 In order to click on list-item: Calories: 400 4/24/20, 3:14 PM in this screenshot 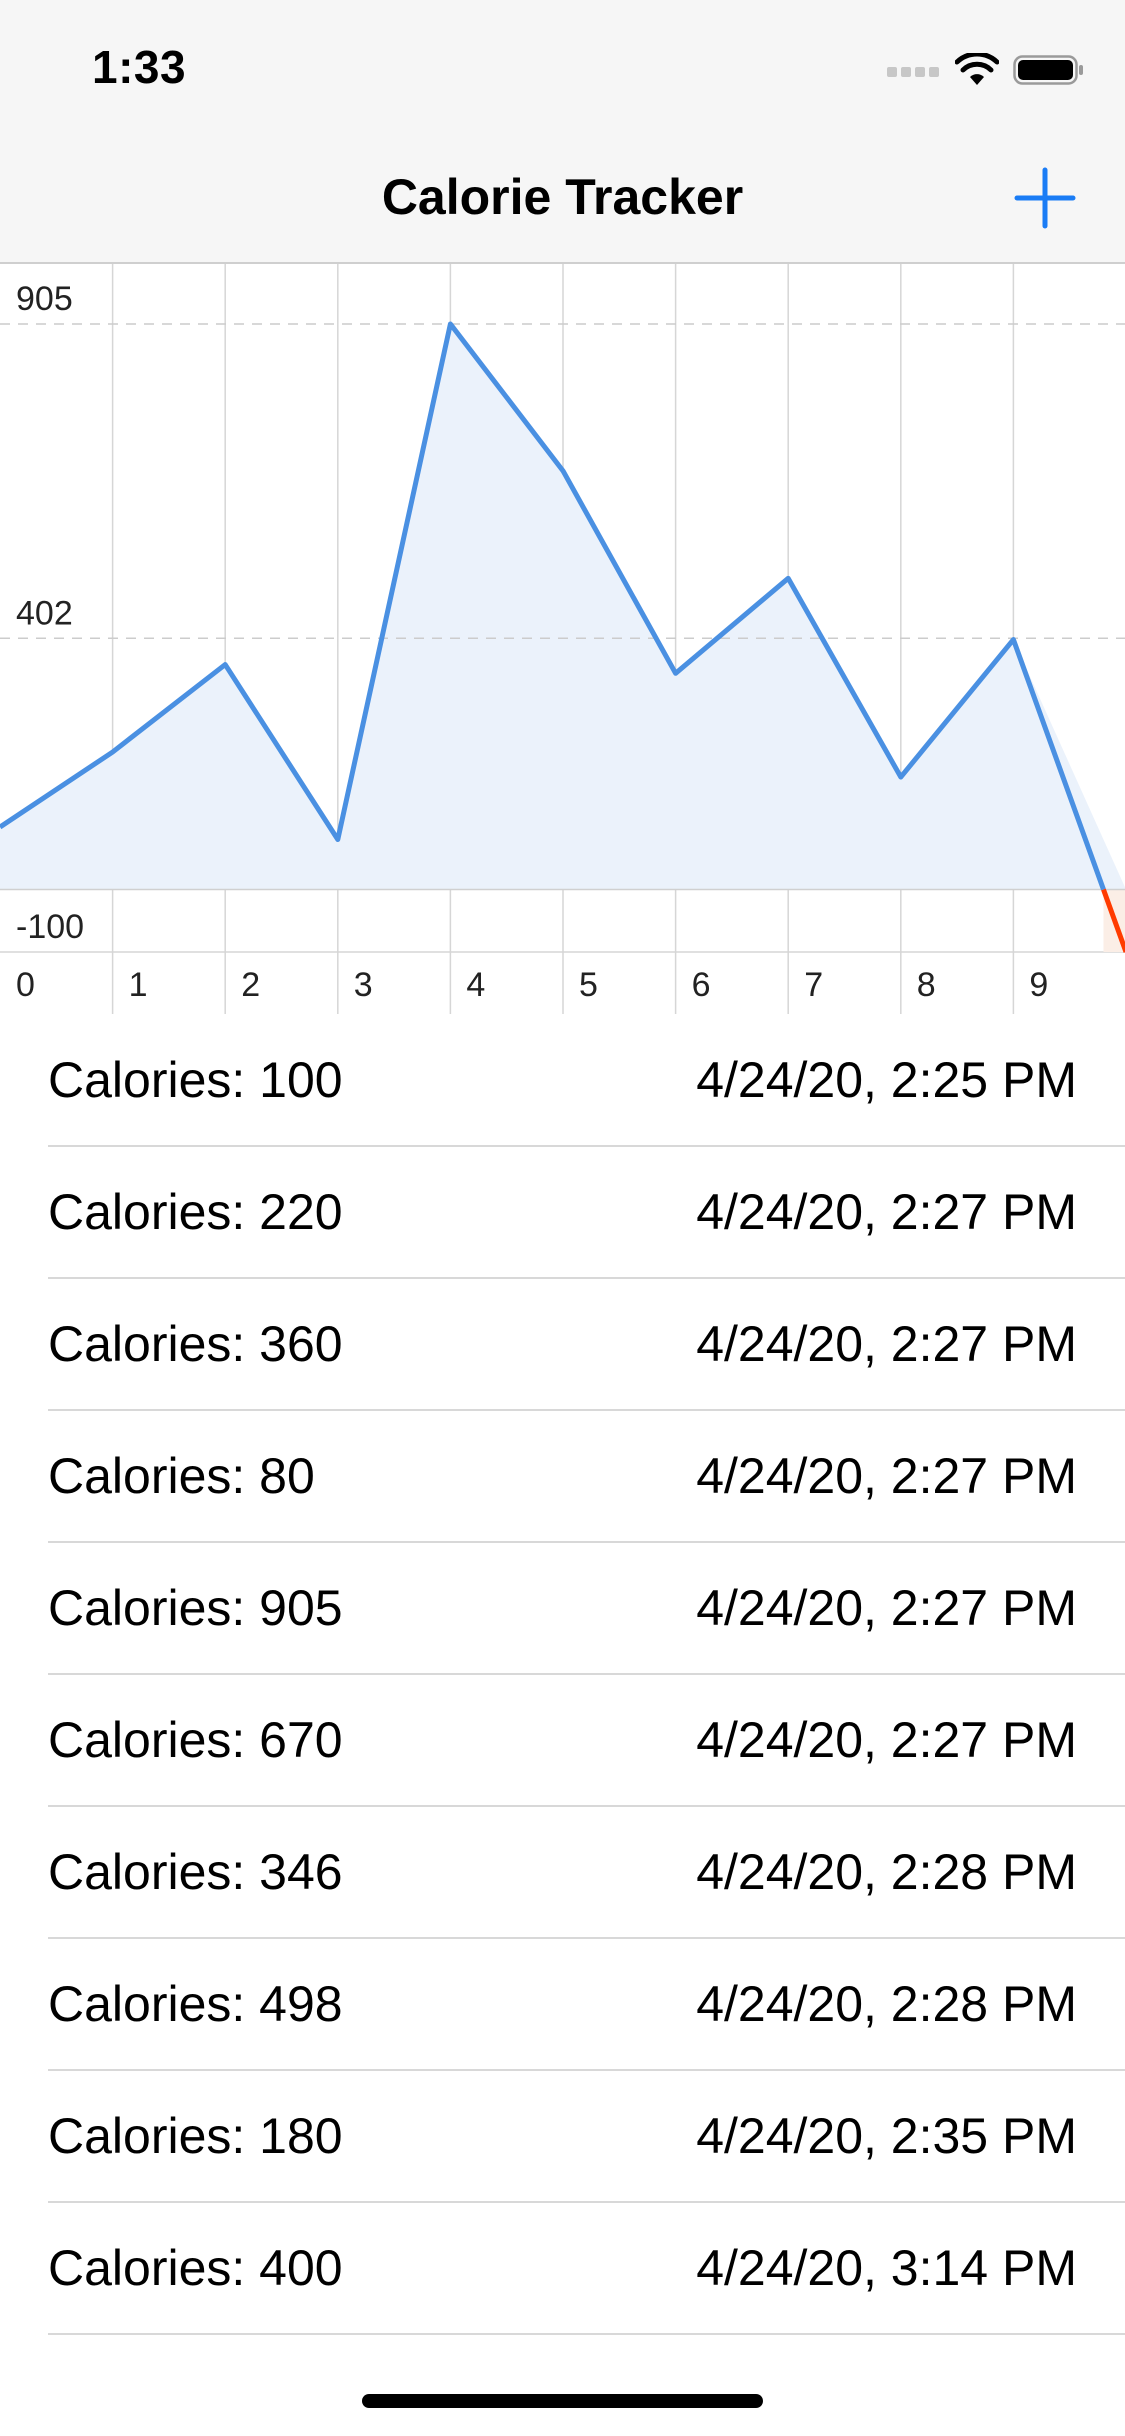, I will do `click(562, 2269)`.